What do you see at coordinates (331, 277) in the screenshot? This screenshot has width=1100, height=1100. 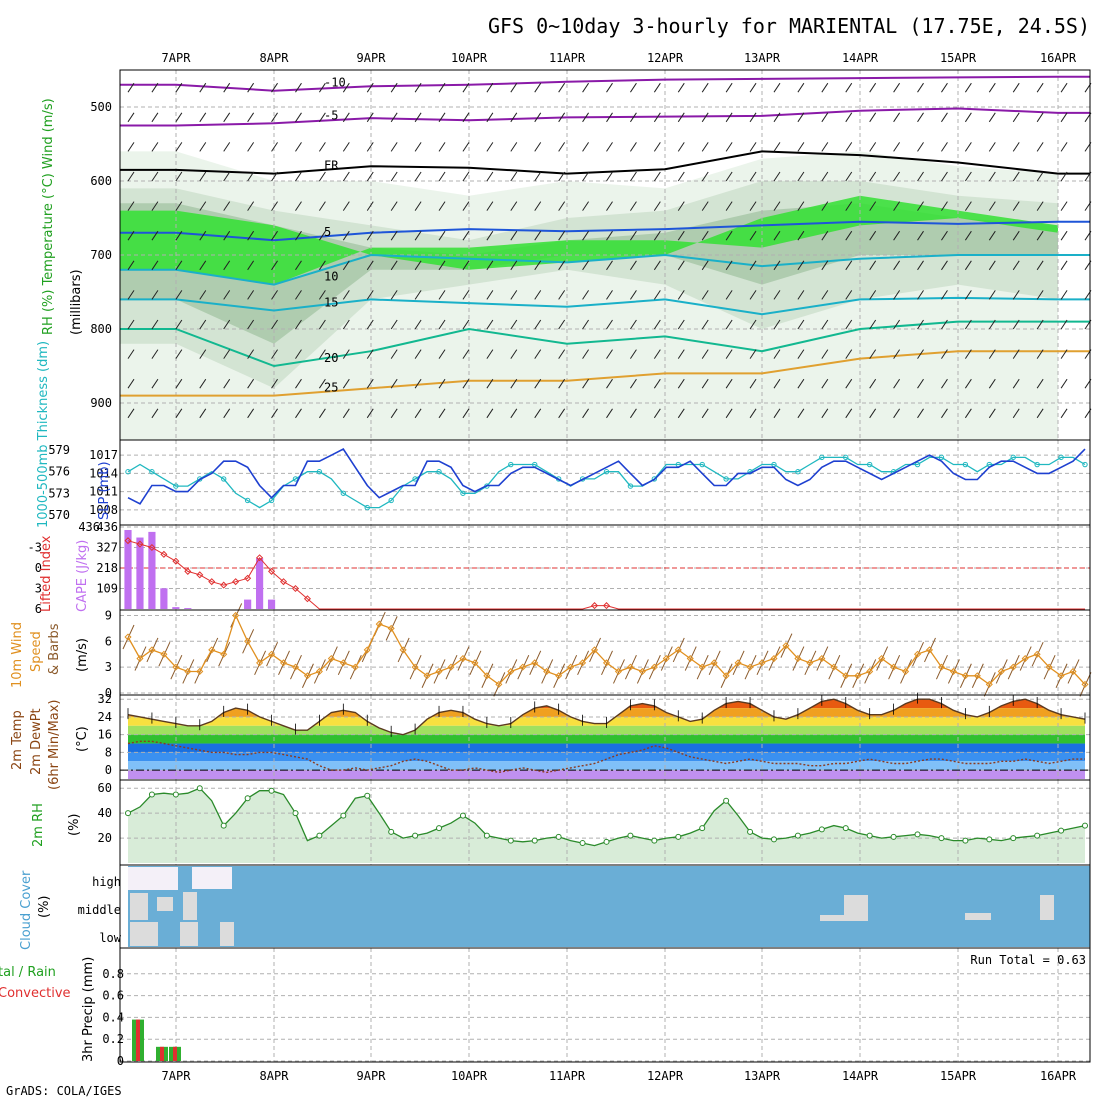 I see `contour-label: 10` at bounding box center [331, 277].